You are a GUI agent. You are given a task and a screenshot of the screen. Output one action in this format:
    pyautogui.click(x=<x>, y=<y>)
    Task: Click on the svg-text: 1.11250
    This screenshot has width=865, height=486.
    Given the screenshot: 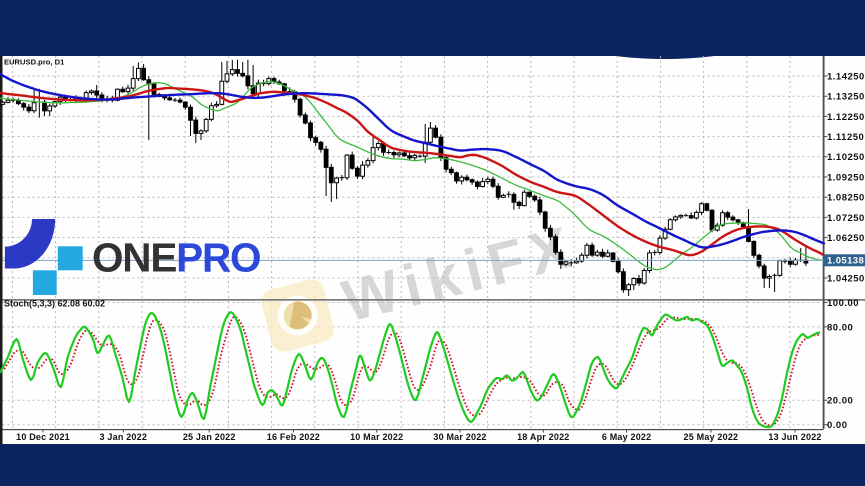 What is the action you would take?
    pyautogui.click(x=845, y=137)
    